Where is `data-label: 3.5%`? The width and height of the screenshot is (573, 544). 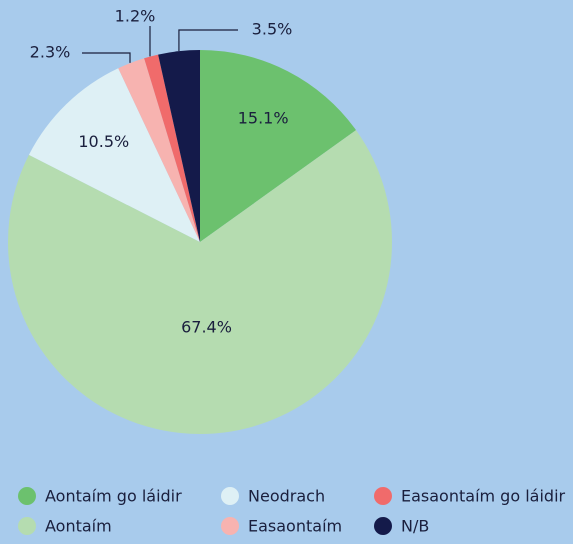 data-label: 3.5% is located at coordinates (272, 29).